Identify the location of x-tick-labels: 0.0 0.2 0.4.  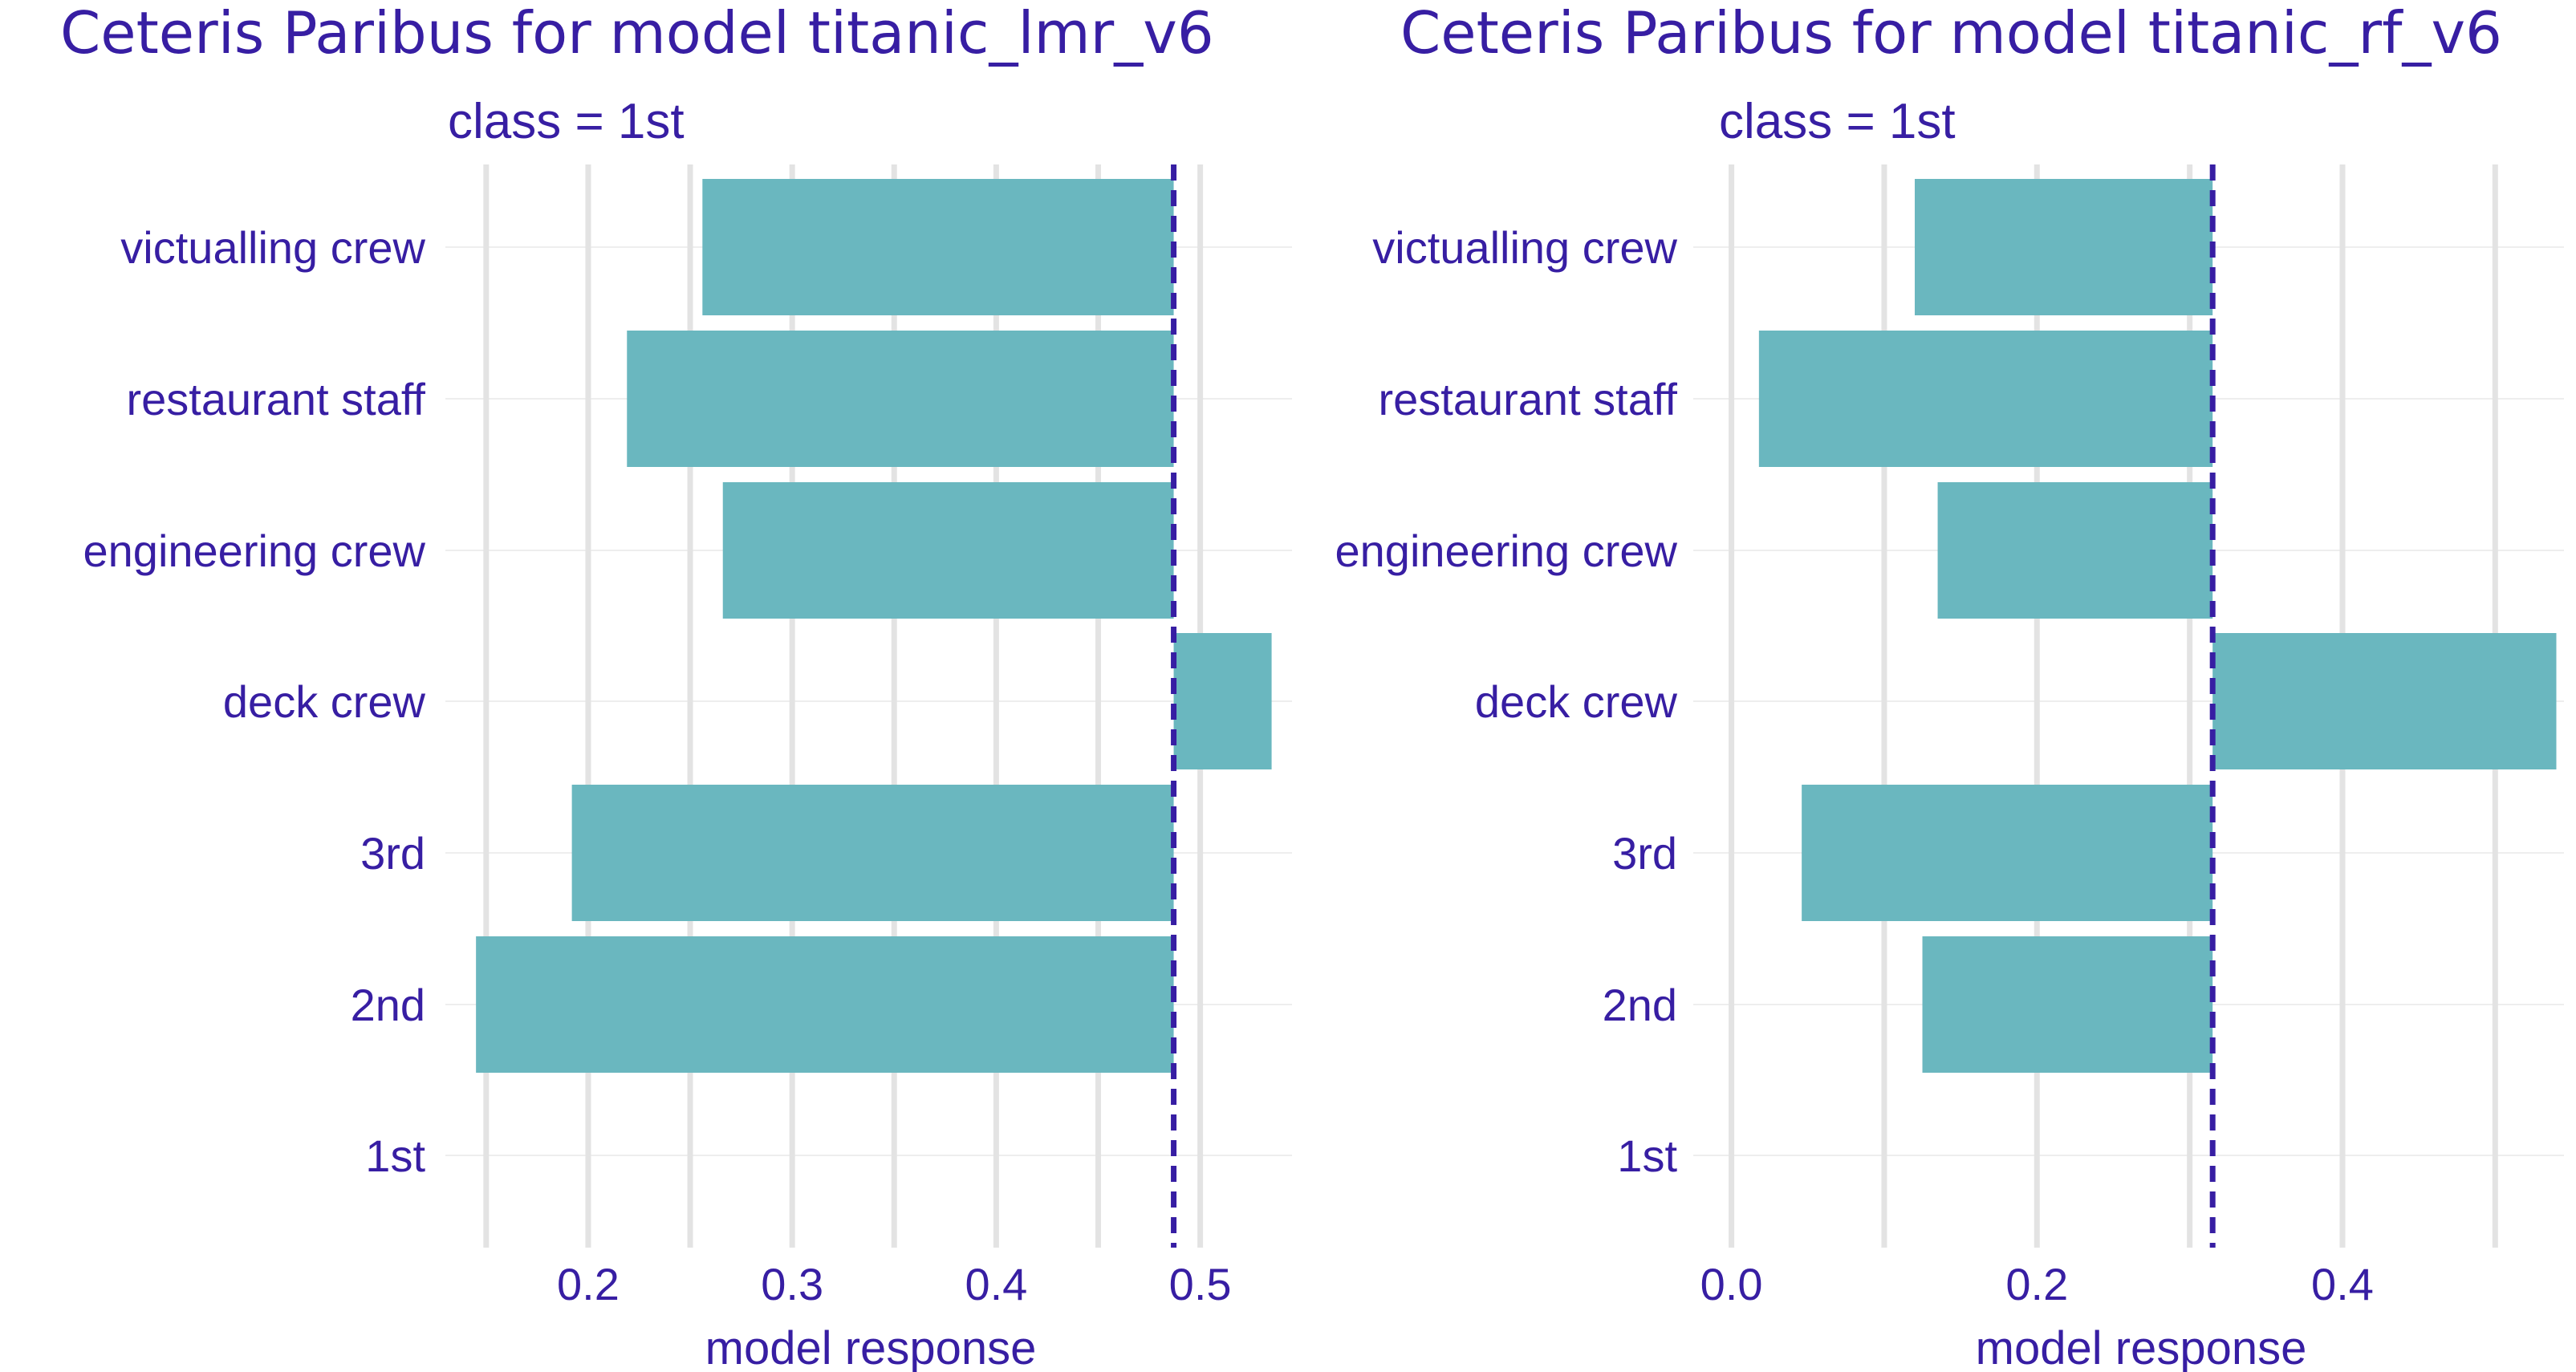
(2037, 1284).